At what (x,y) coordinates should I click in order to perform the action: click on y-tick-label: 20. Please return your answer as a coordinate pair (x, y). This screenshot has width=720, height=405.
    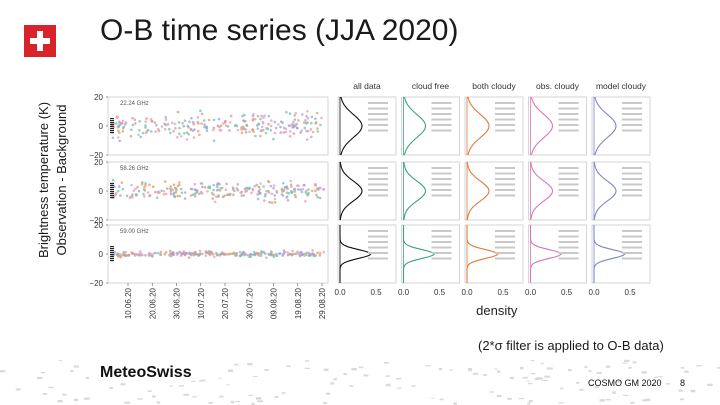
    Looking at the image, I should click on (98, 225).